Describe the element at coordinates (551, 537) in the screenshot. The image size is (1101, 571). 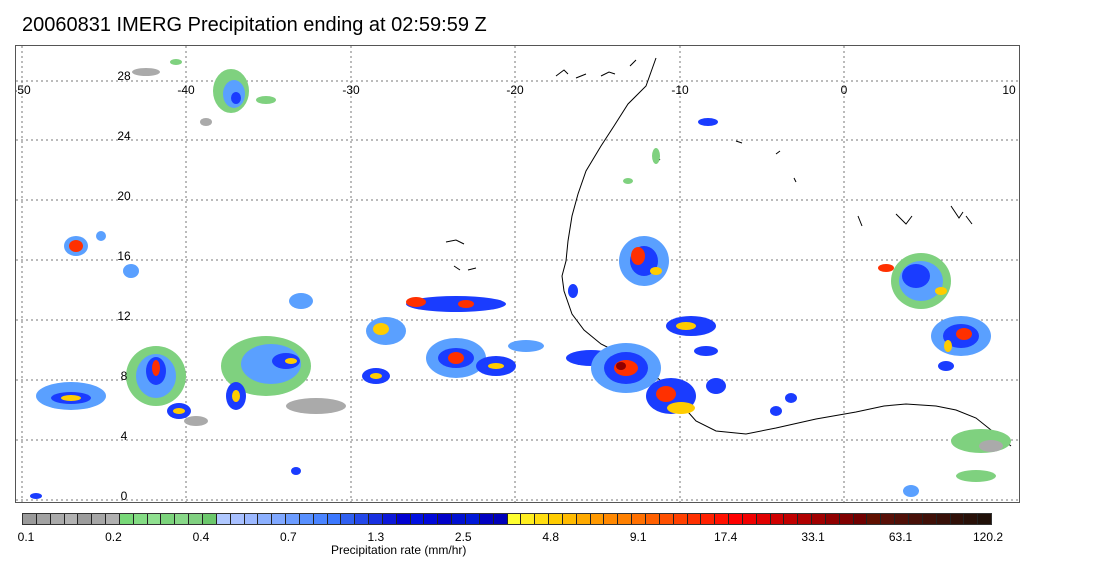
I see `colorbar-tick-label: 4.8` at that location.